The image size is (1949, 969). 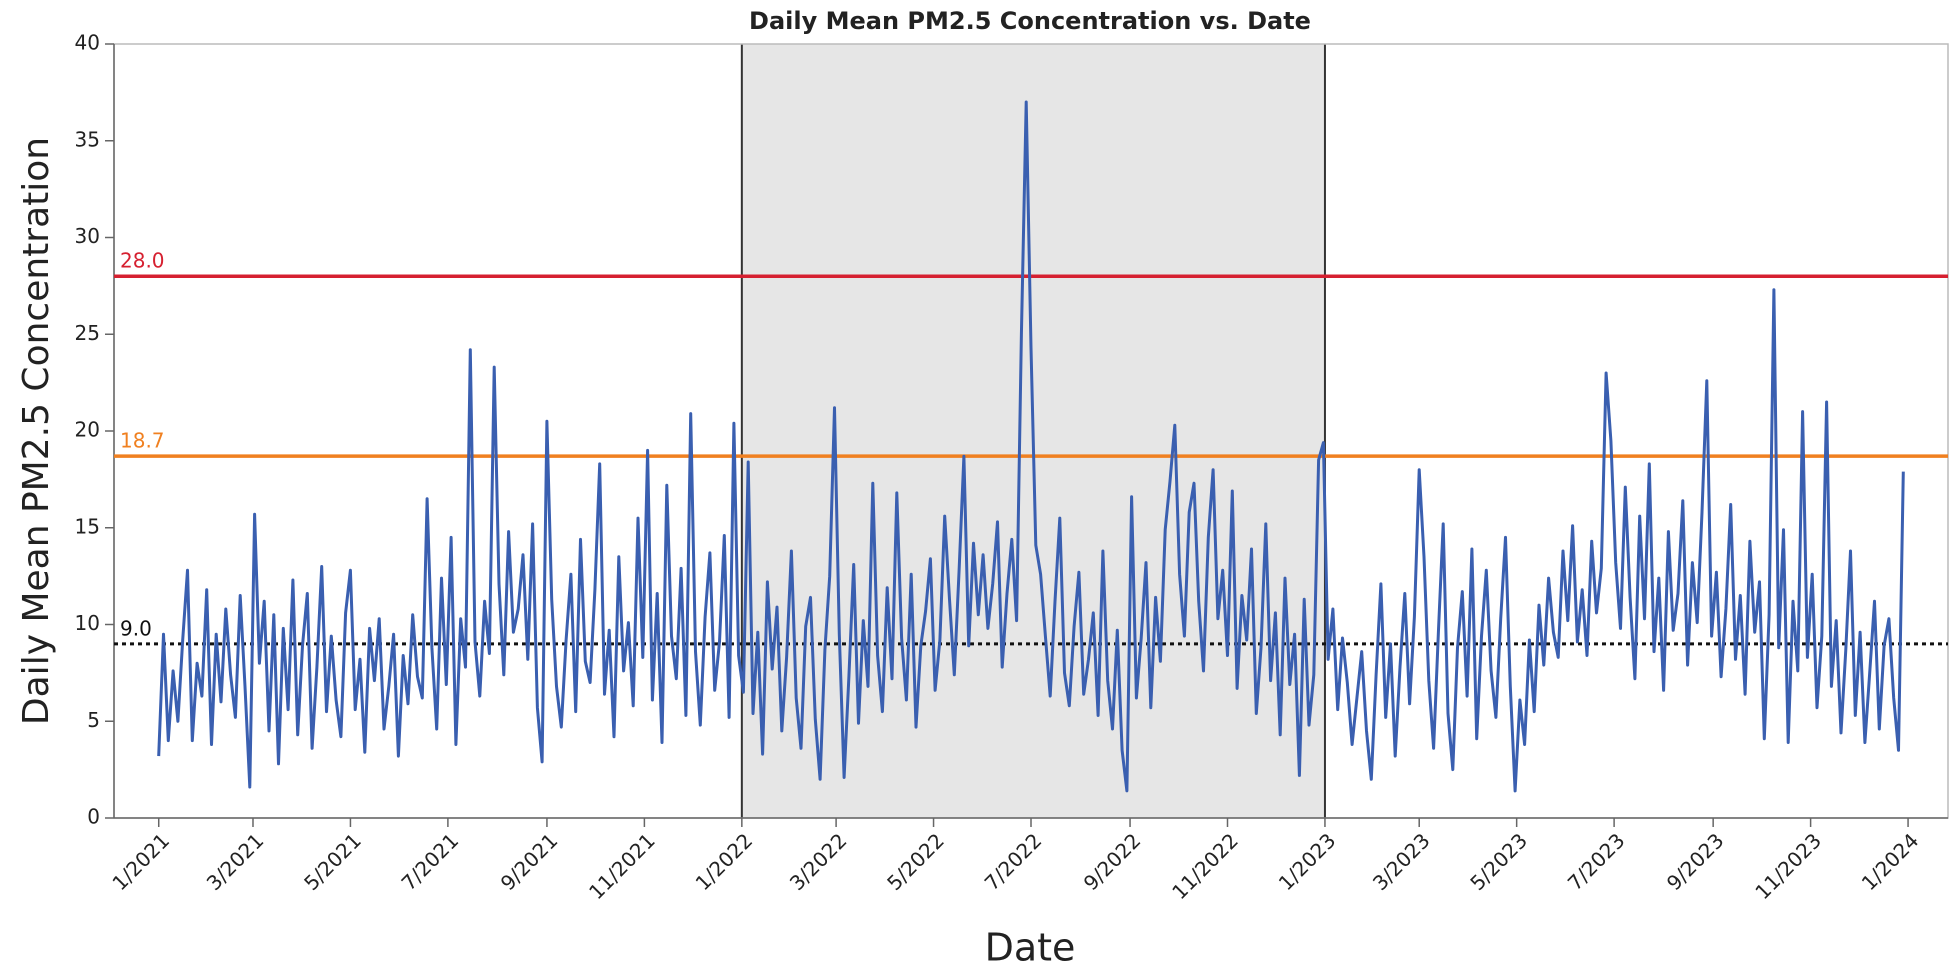 What do you see at coordinates (915, 861) in the screenshot?
I see `x-tick-label: 5/2022` at bounding box center [915, 861].